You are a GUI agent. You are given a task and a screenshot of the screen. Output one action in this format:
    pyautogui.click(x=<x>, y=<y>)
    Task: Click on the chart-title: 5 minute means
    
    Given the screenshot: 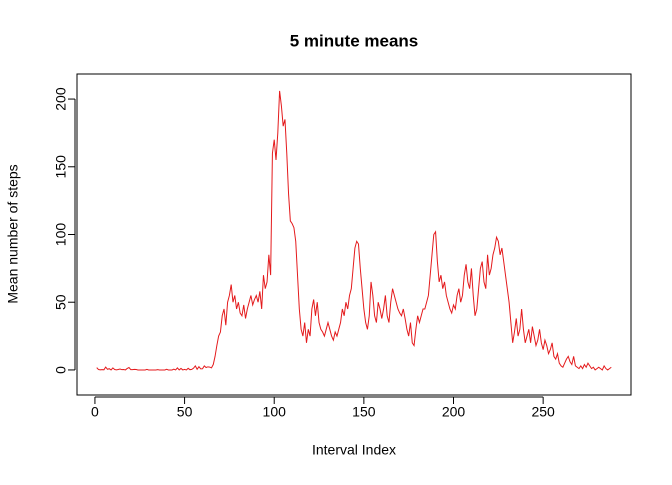 What is the action you would take?
    pyautogui.click(x=354, y=40)
    